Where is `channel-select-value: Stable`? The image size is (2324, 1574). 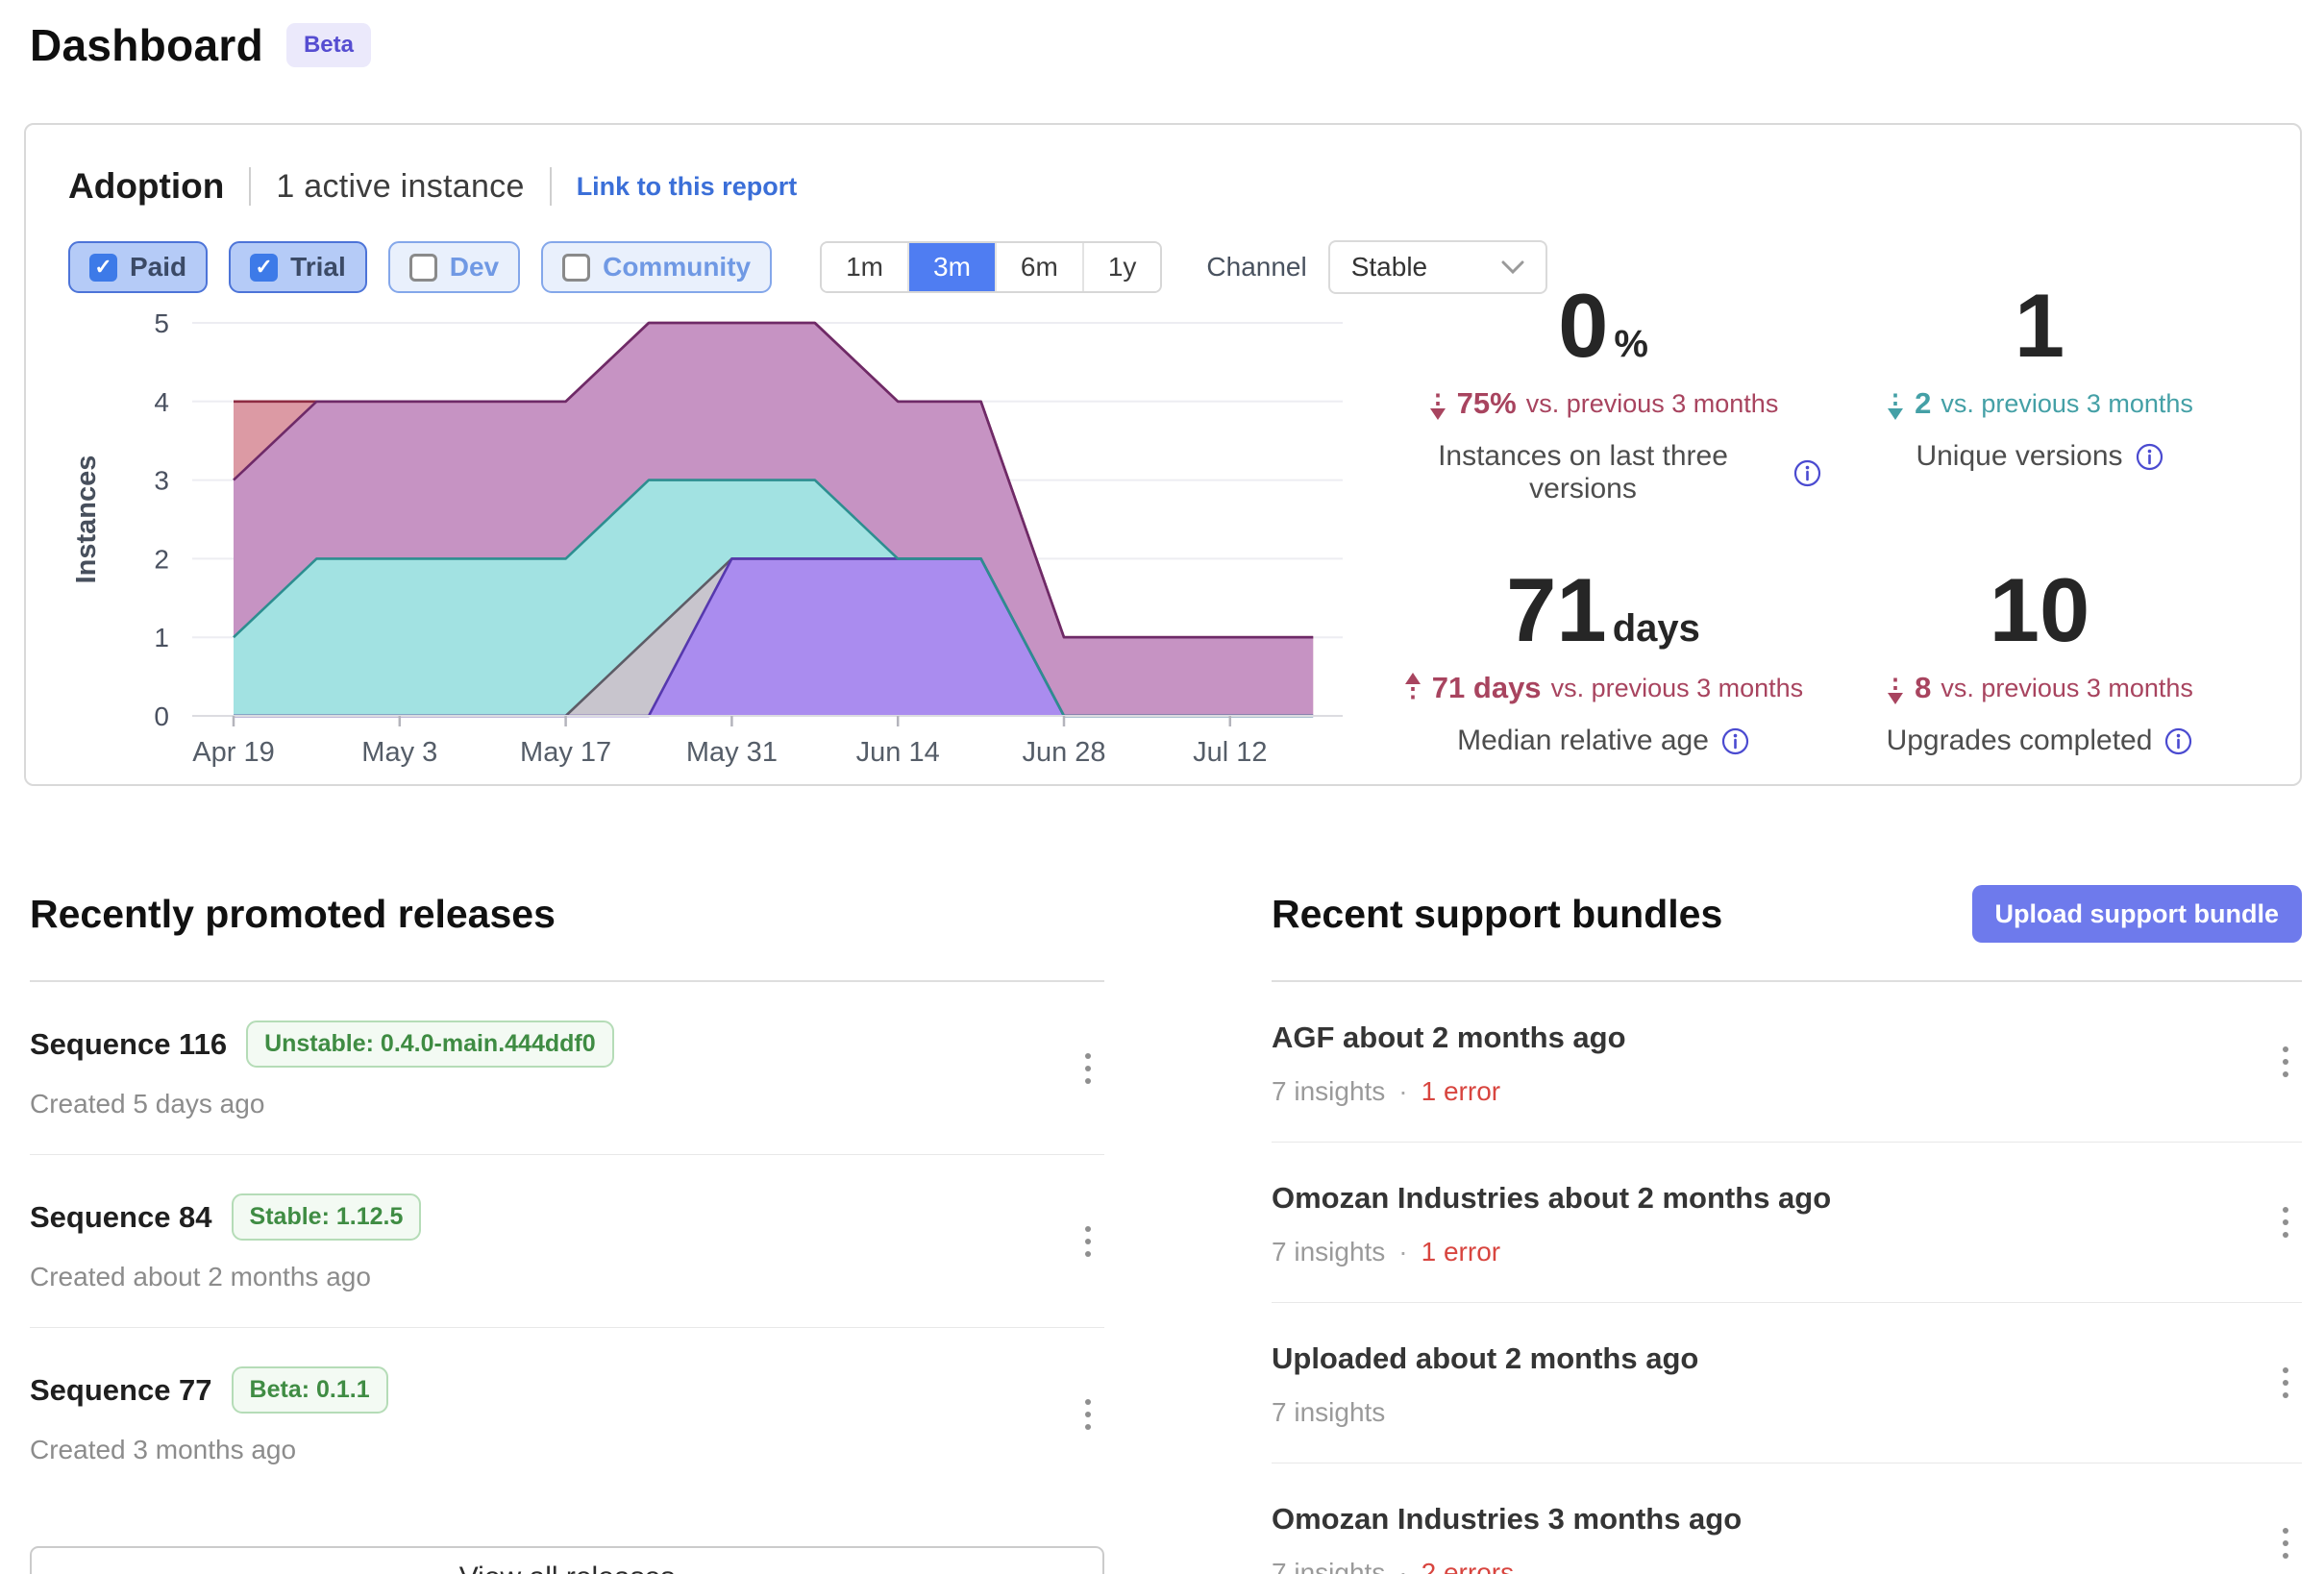
channel-select-value: Stable is located at coordinates (1389, 267).